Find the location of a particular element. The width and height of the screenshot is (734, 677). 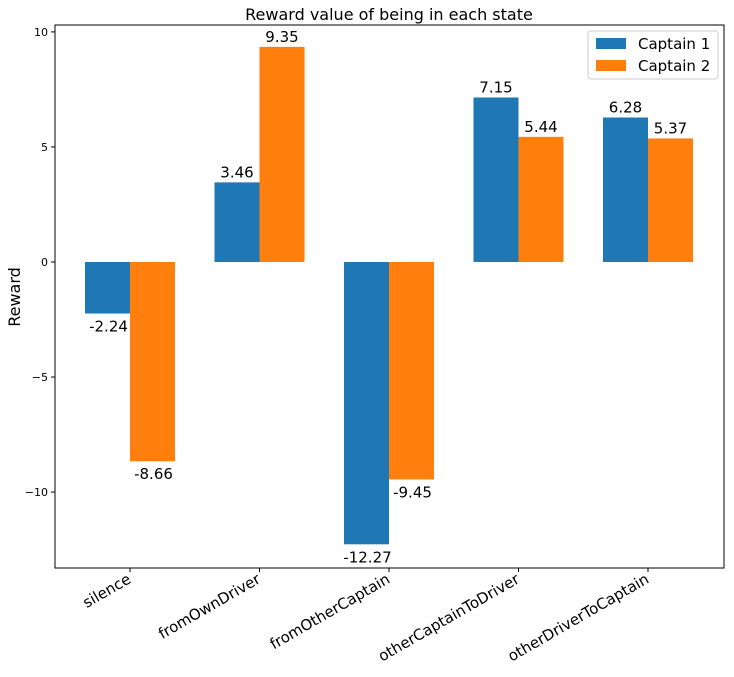

value-label-captain-1-otherDriverToCaptain: 6.28 is located at coordinates (625, 107).